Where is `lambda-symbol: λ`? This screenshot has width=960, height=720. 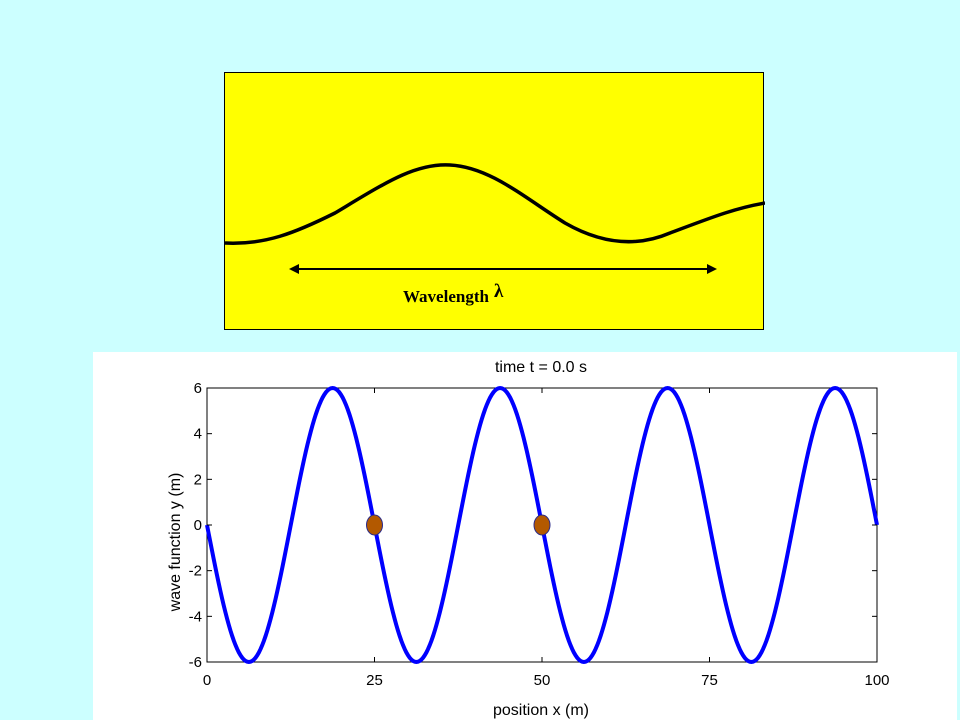 lambda-symbol: λ is located at coordinates (498, 291).